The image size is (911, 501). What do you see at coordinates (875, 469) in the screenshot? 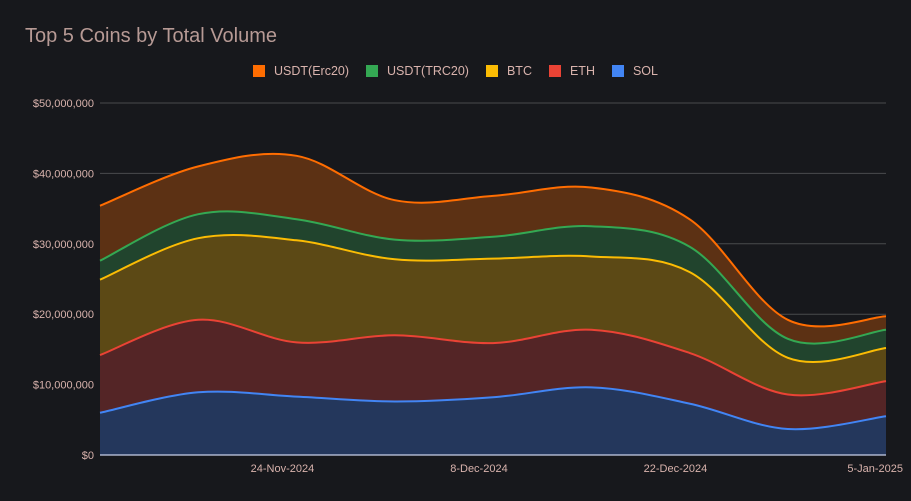
I see `x-tick-label: 5-Jan-2025` at bounding box center [875, 469].